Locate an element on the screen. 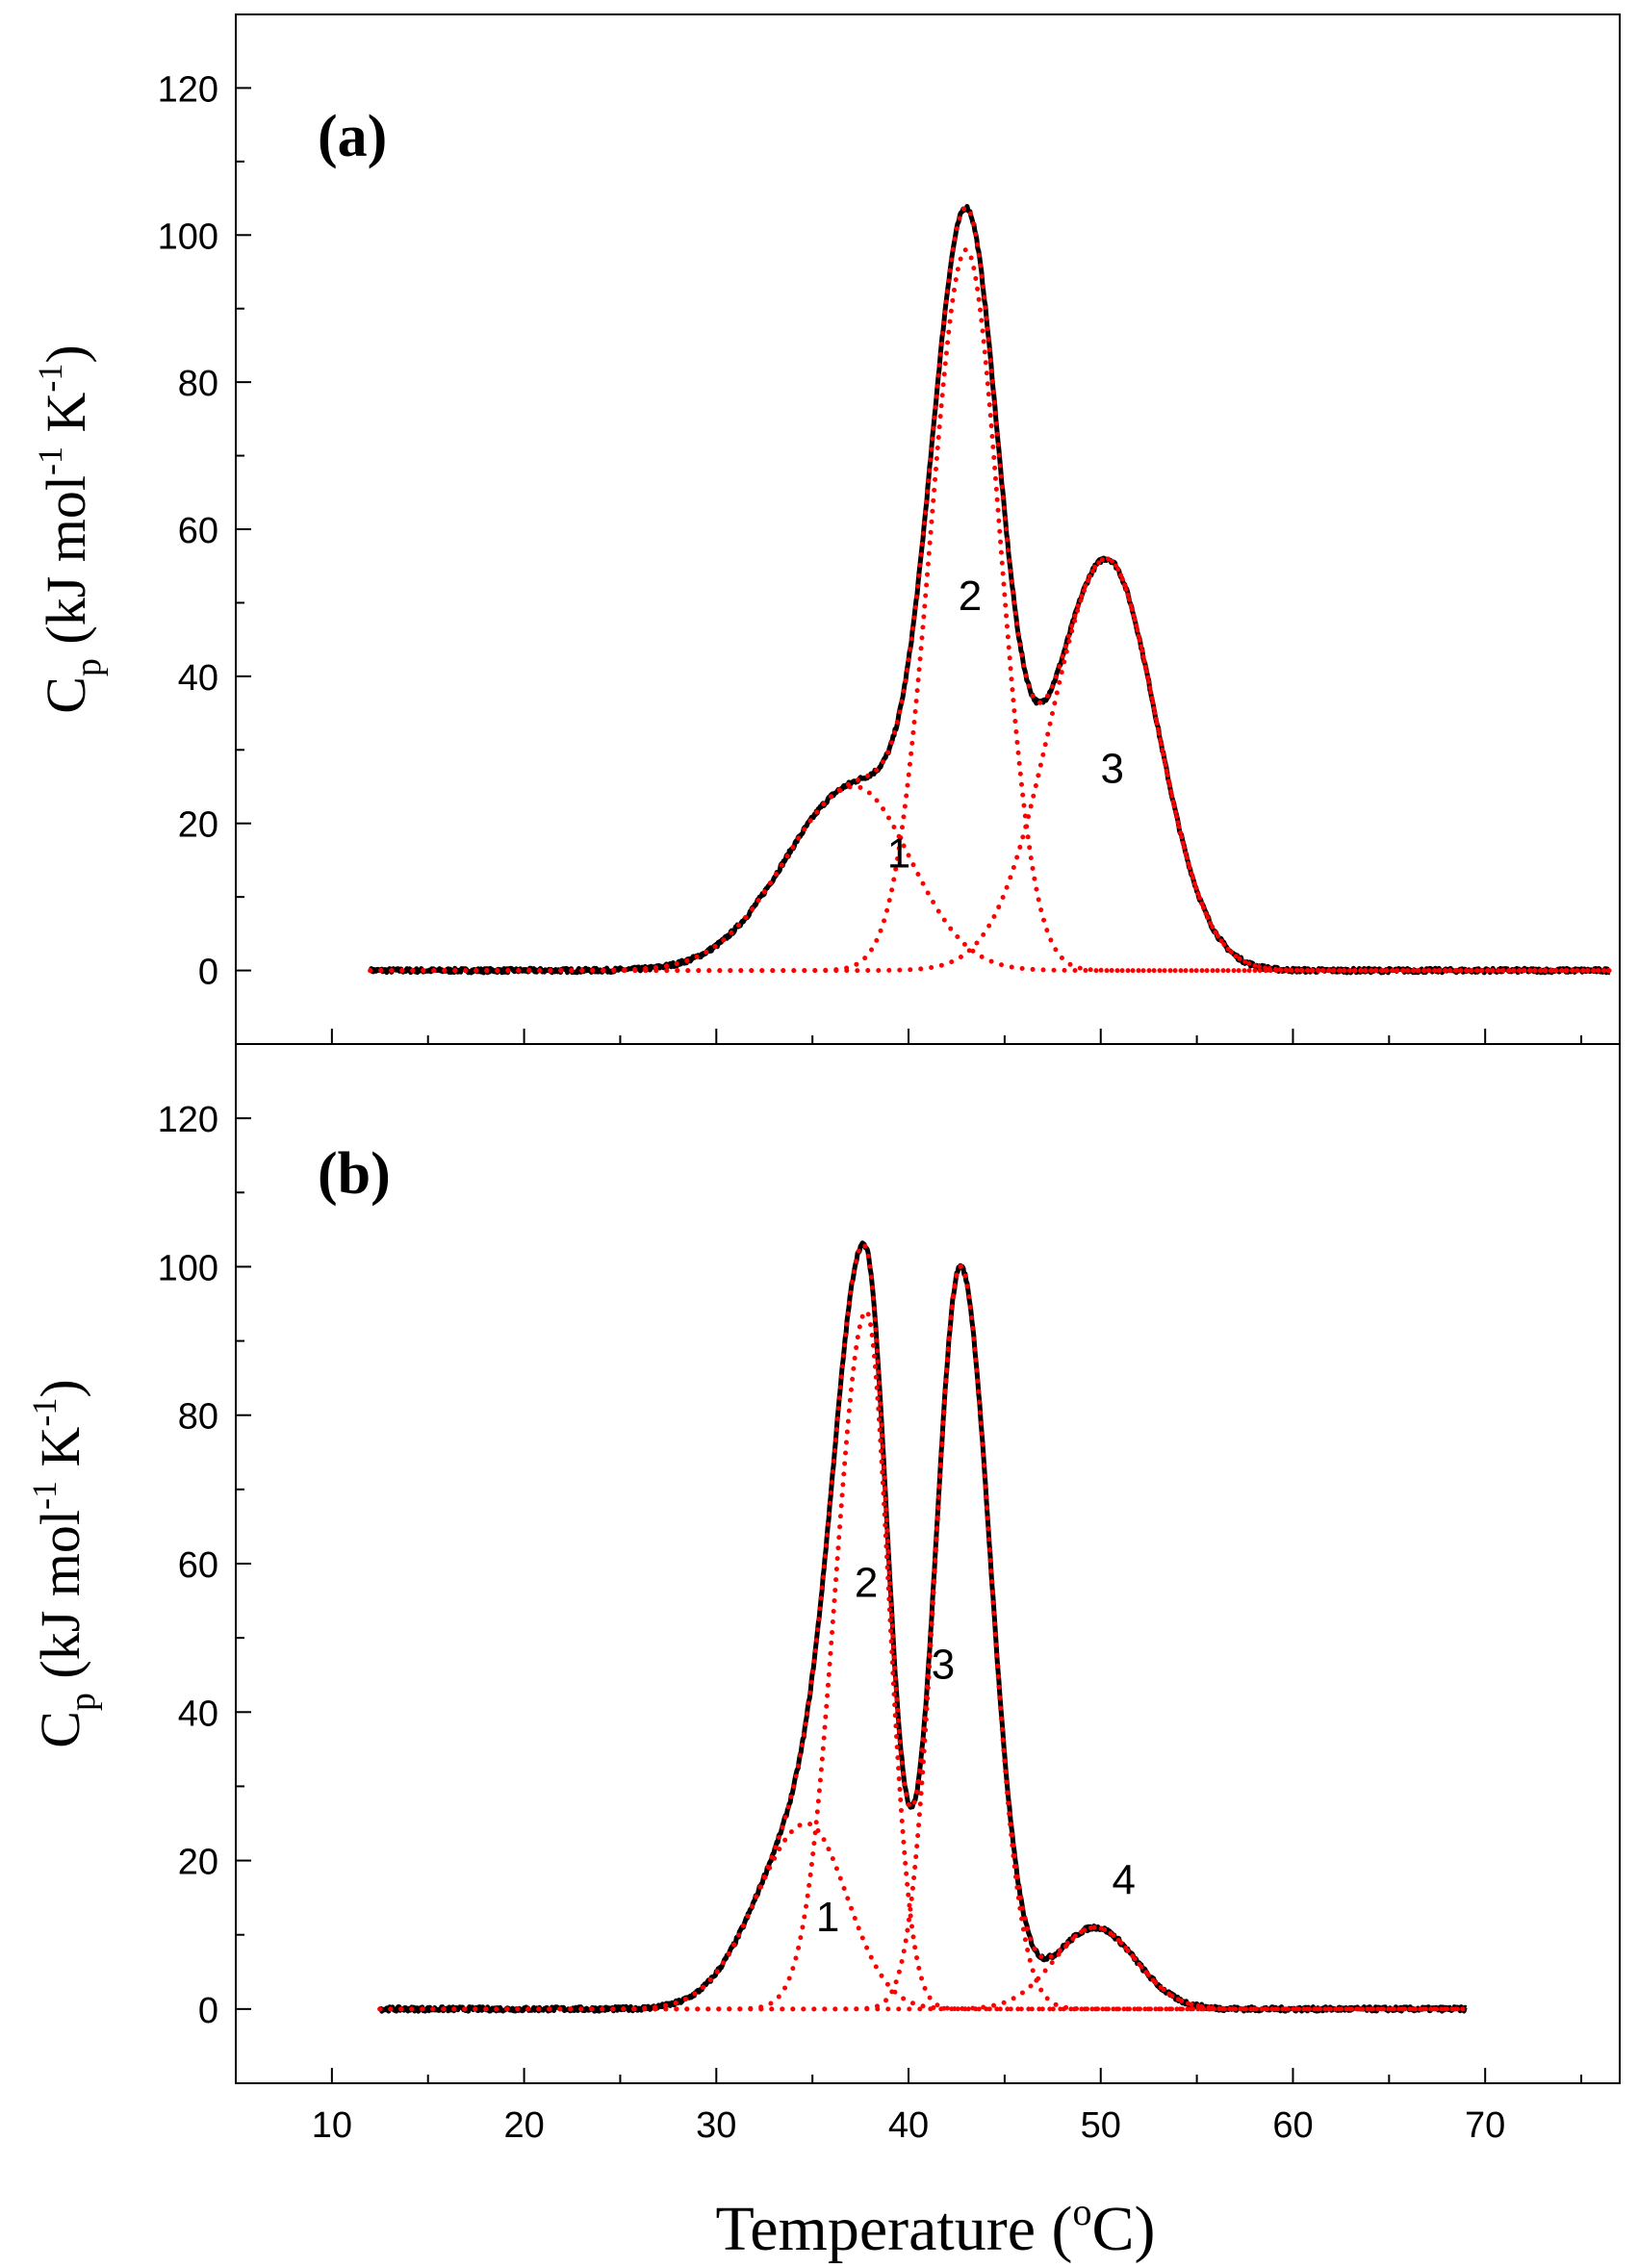 The image size is (1638, 2268). x-tick-label: 40 is located at coordinates (909, 2125).